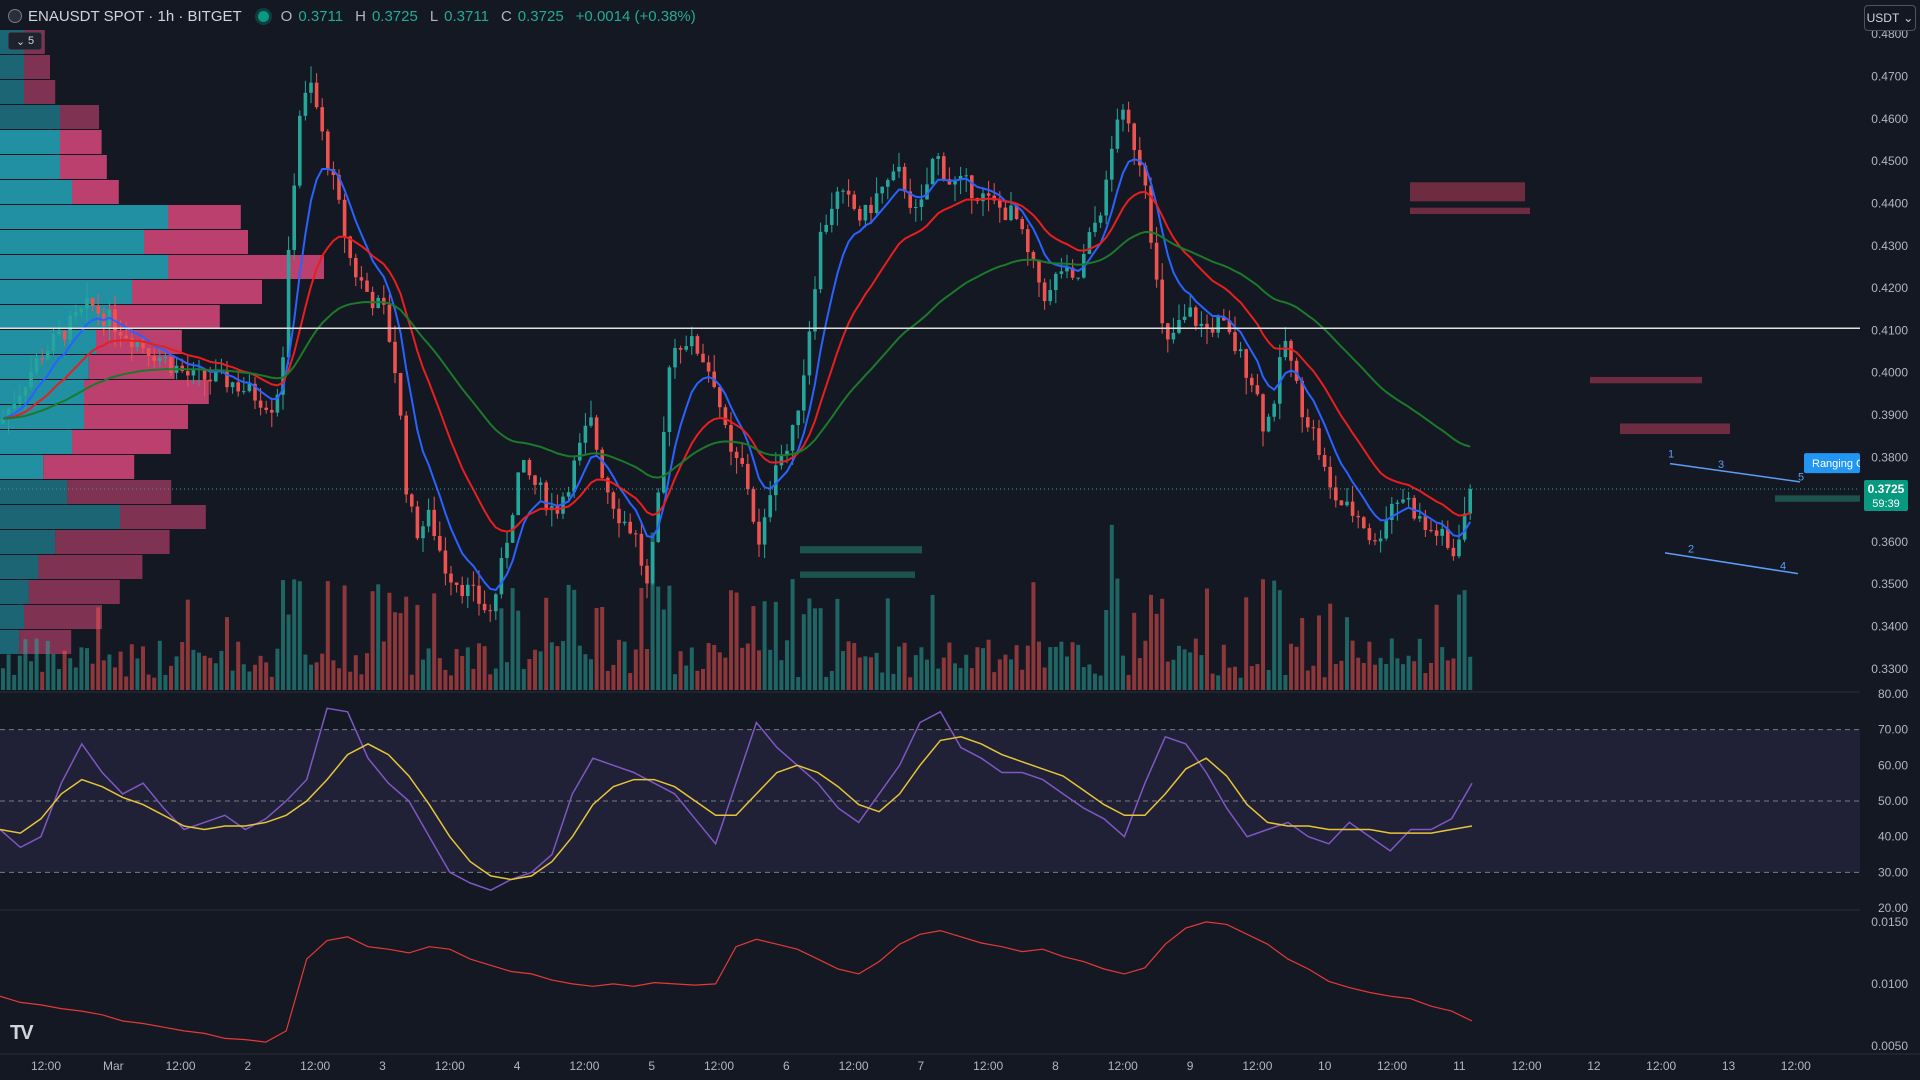 This screenshot has width=1920, height=1080. What do you see at coordinates (22, 1033) in the screenshot?
I see `tradingview-logo-icon: TV` at bounding box center [22, 1033].